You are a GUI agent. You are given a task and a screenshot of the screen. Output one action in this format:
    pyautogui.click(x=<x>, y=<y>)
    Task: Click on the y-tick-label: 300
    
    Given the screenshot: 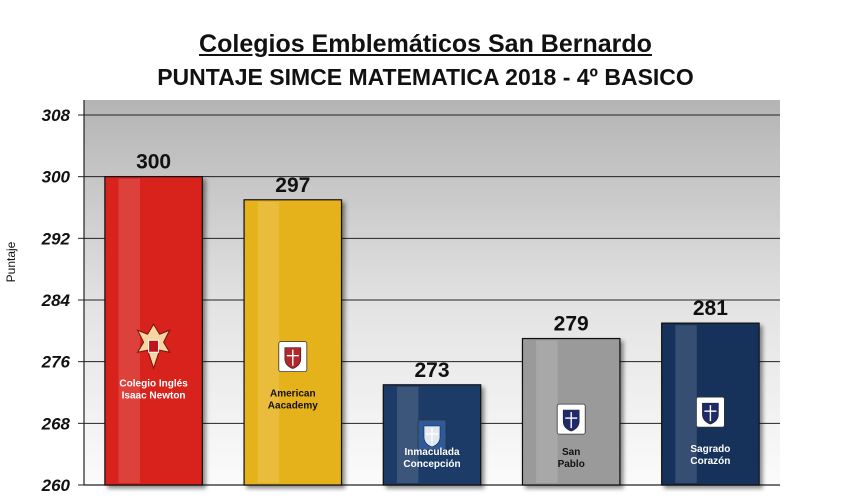 What is the action you would take?
    pyautogui.click(x=56, y=177)
    